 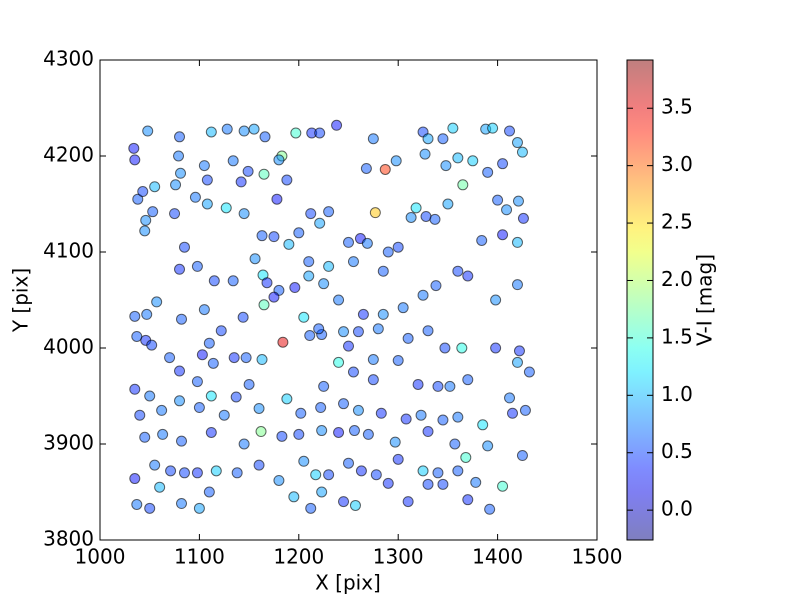 What do you see at coordinates (677, 509) in the screenshot?
I see `colorbar-tick-label: 0.0` at bounding box center [677, 509].